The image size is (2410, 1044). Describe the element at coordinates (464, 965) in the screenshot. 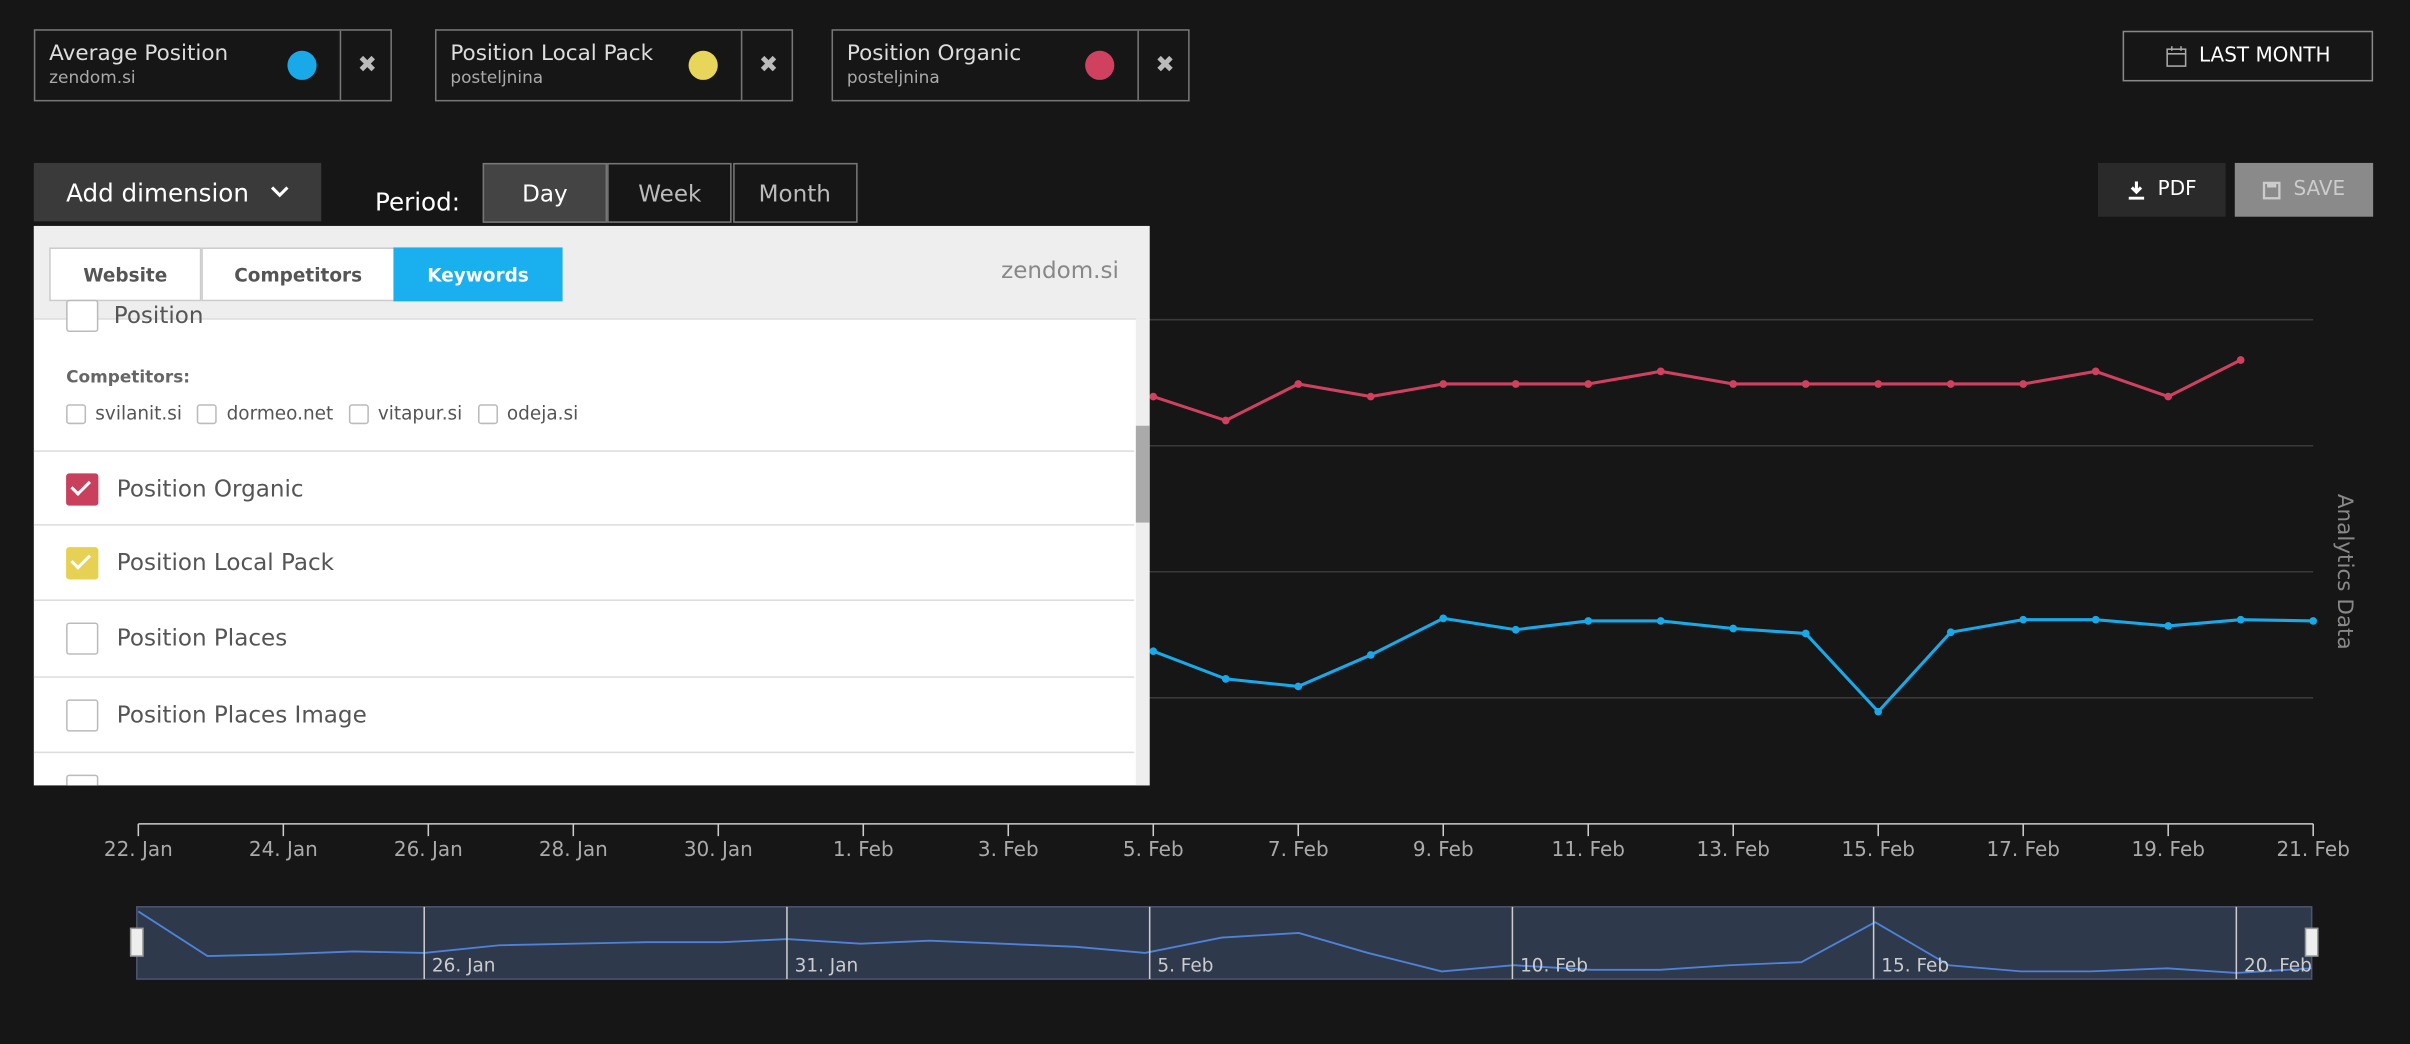

I see `navigator-label: 26. Jan` at that location.